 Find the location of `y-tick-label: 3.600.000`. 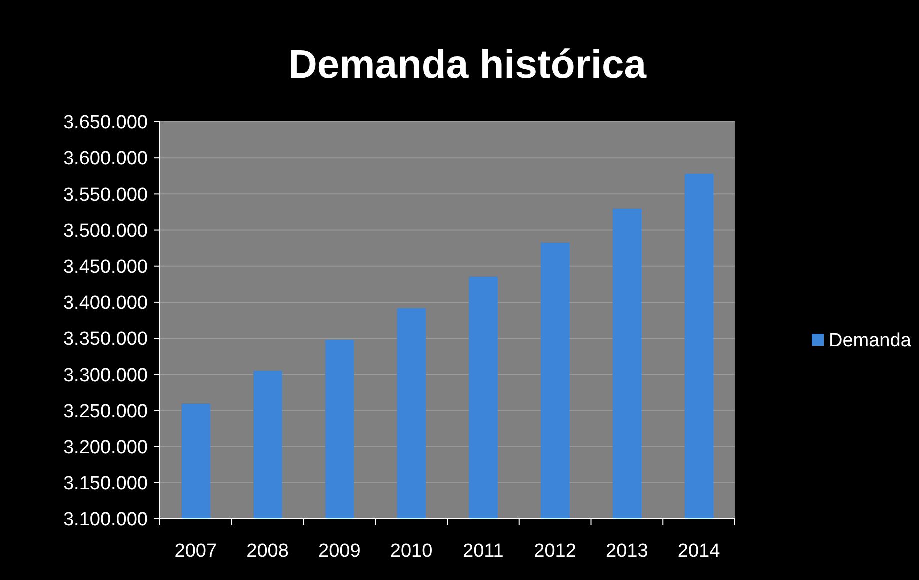

y-tick-label: 3.600.000 is located at coordinates (105, 159).